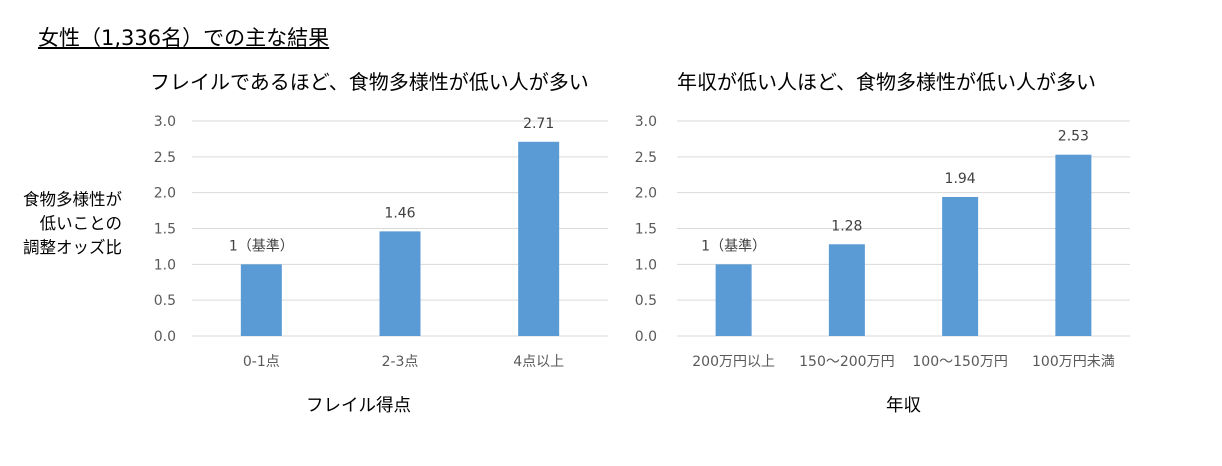 This screenshot has height=466, width=1222. What do you see at coordinates (80, 223) in the screenshot?
I see `y-axis-label-line-2: 低いことの` at bounding box center [80, 223].